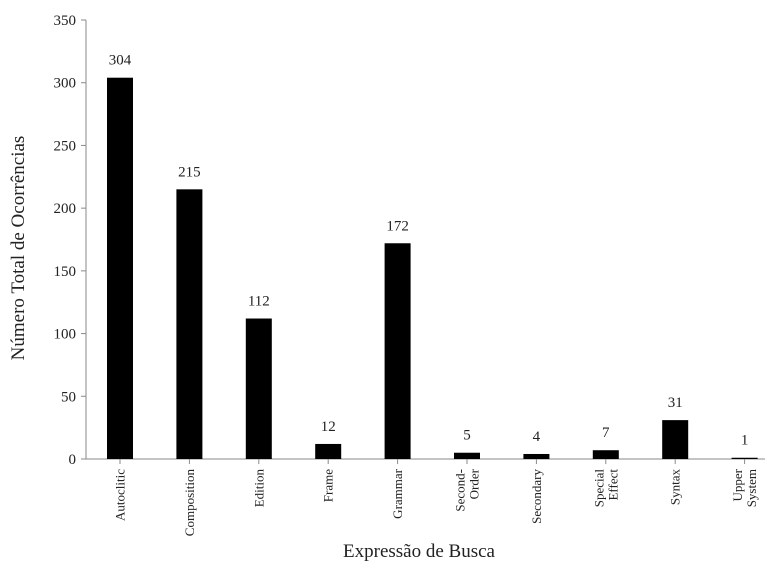 This screenshot has width=773, height=571. What do you see at coordinates (259, 302) in the screenshot?
I see `data-label: 112` at bounding box center [259, 302].